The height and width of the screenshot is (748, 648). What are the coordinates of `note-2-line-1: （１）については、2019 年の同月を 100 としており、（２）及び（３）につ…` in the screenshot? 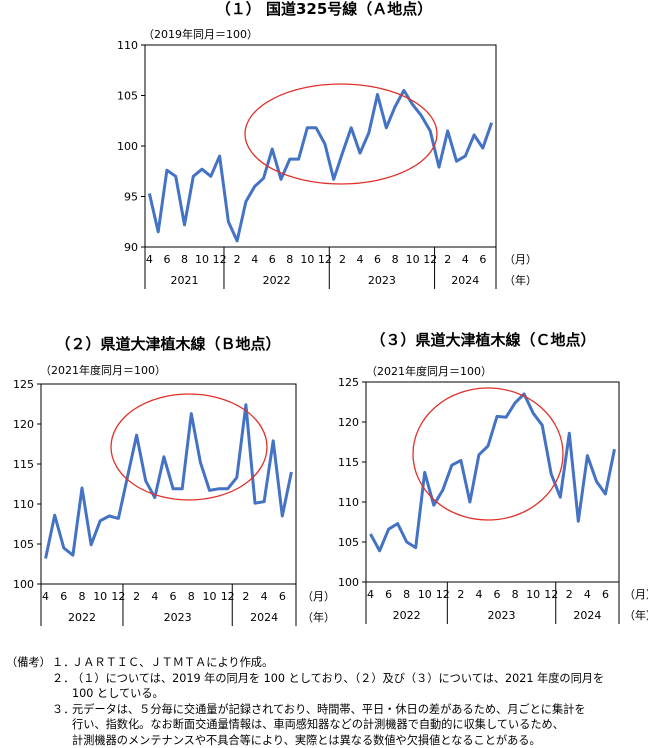 It's located at (338, 679).